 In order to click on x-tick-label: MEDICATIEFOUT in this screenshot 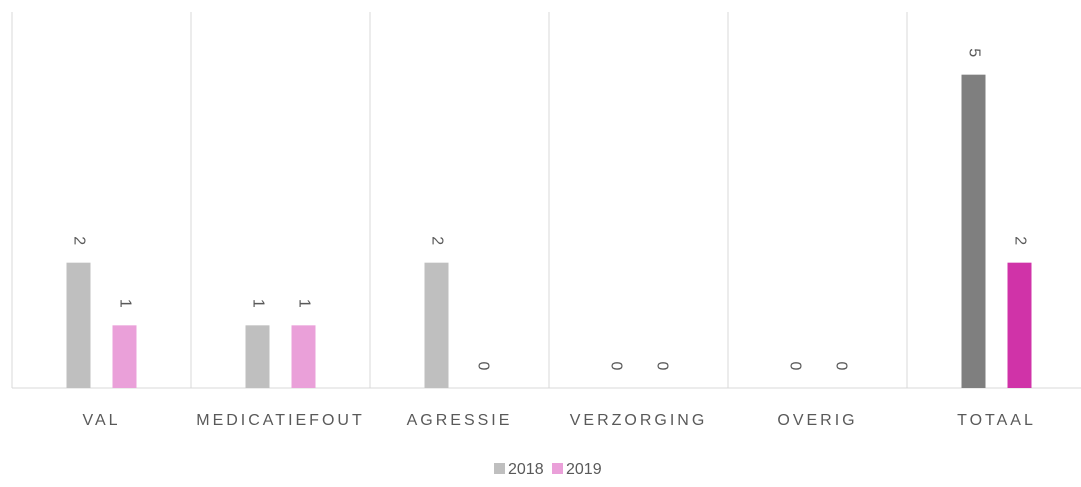, I will do `click(280, 420)`.